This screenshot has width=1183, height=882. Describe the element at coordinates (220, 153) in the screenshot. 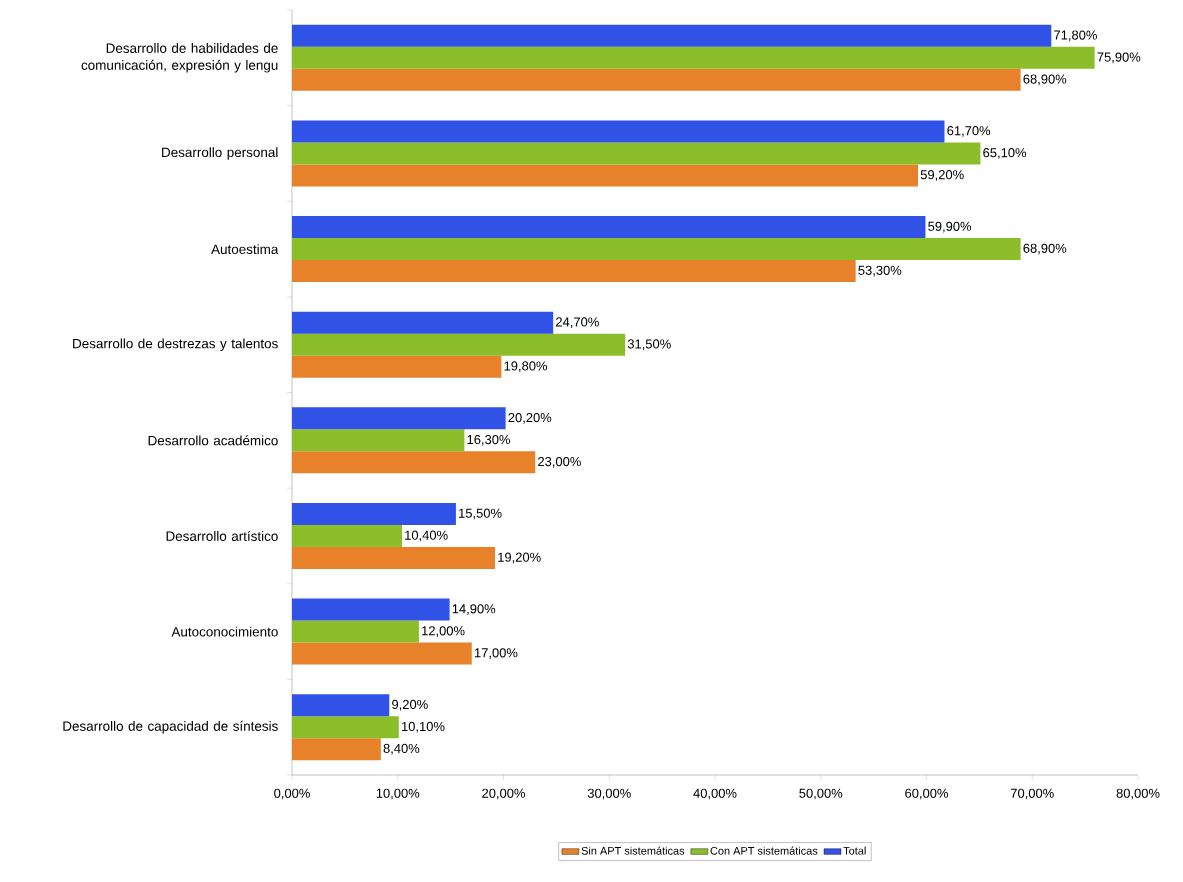

I see `y-tick-label: Desarrollo personal` at that location.